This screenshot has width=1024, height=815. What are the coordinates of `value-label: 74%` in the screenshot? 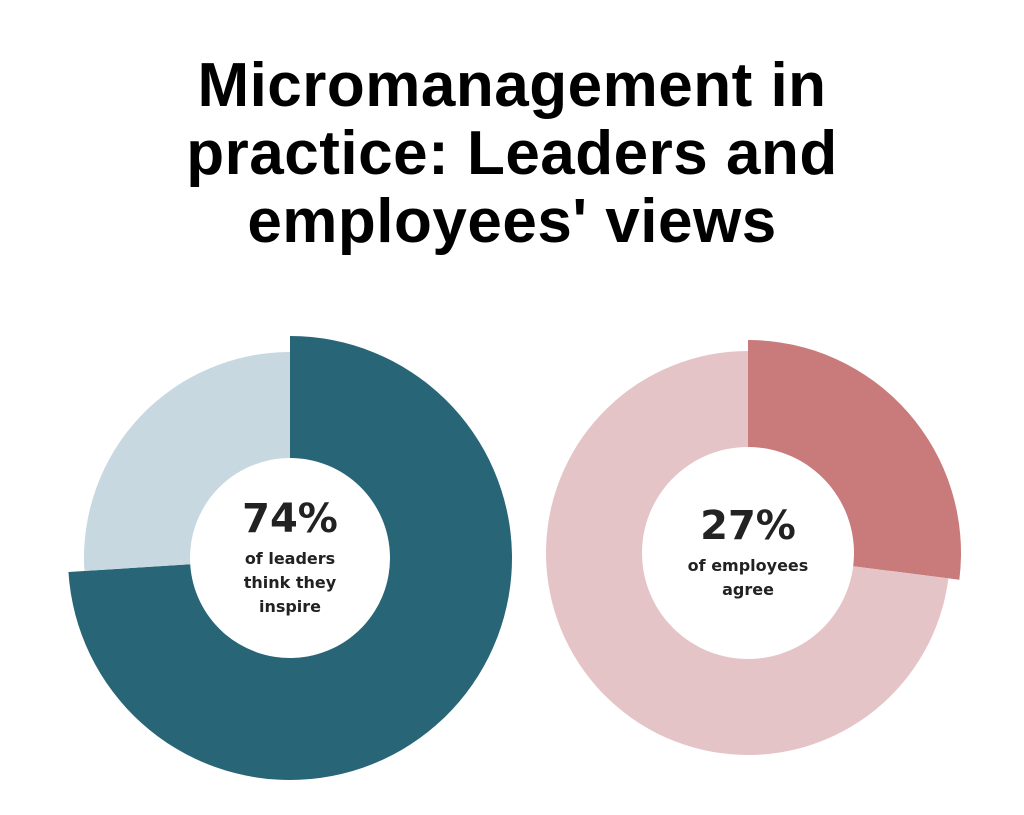 It's located at (290, 519).